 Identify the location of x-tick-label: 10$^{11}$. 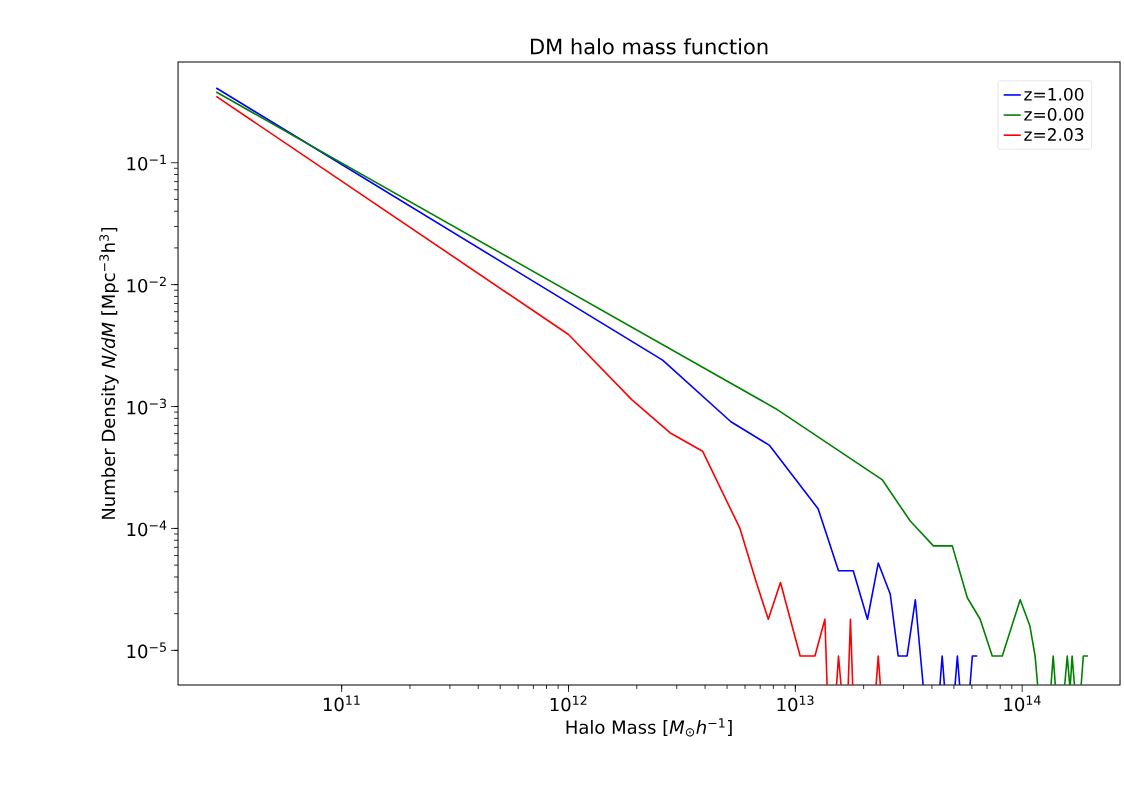
(341, 703).